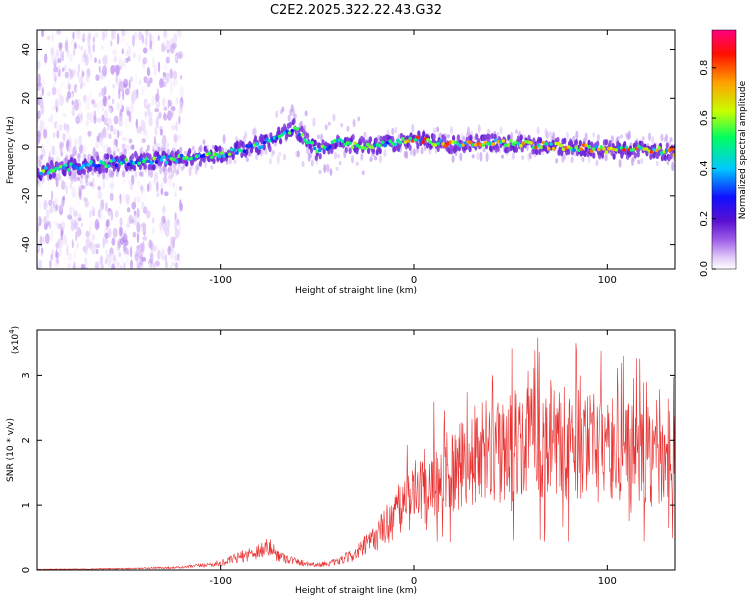 The image size is (750, 600). Describe the element at coordinates (743, 149) in the screenshot. I see `colorbar-label: Normalized spectral amplitude` at that location.